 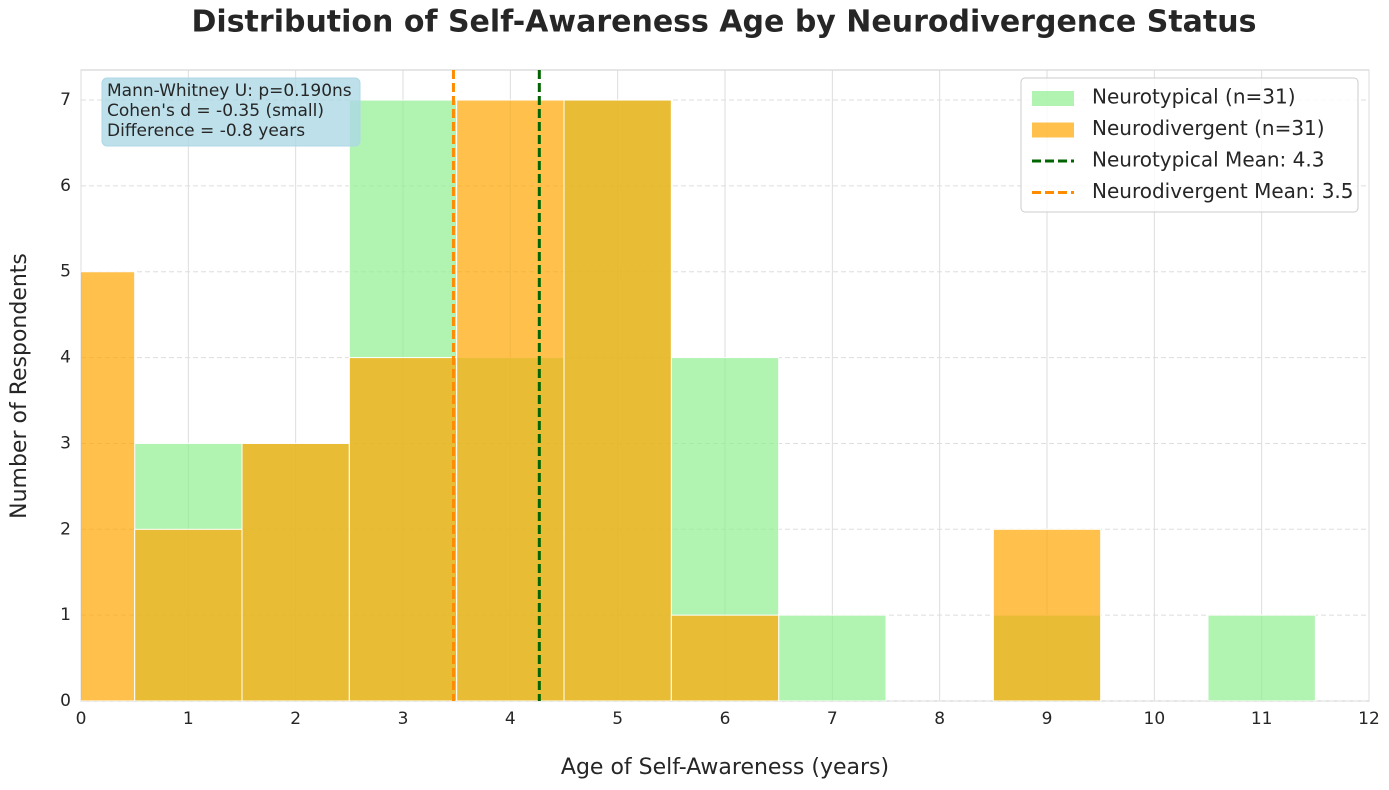 I want to click on y-tick-label: 6, so click(x=65, y=186).